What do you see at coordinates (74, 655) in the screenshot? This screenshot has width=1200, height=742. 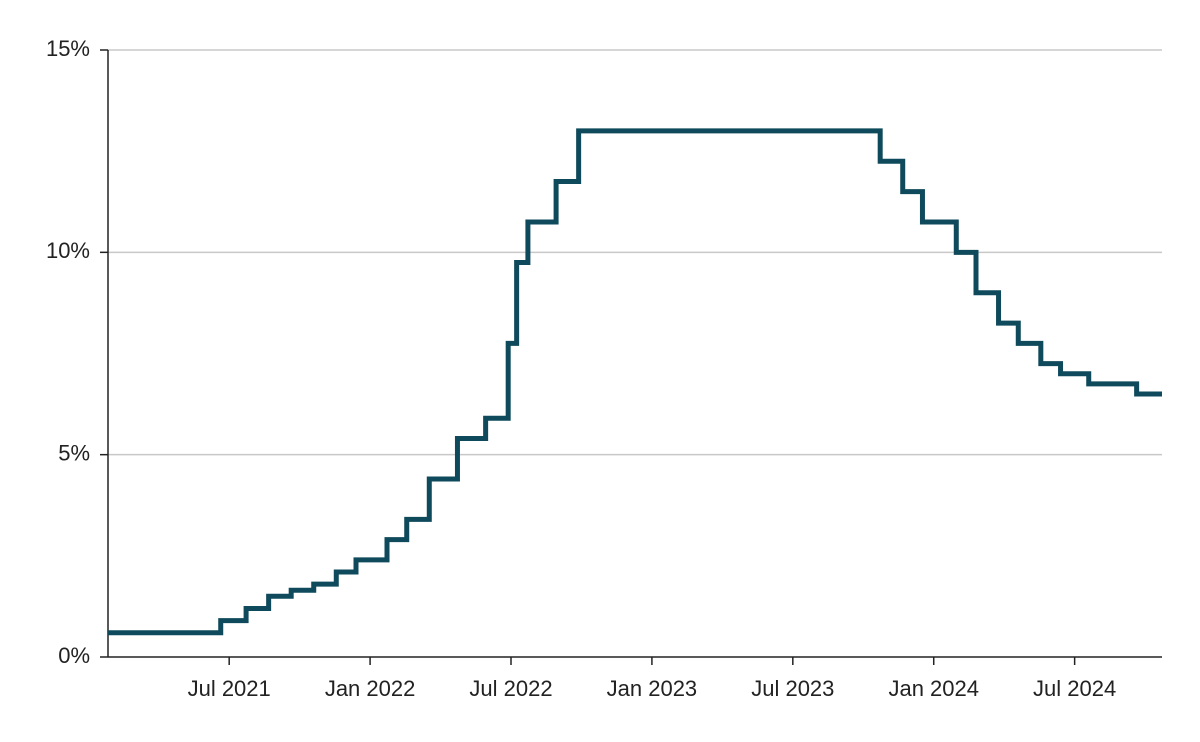 I see `y-tick-label: 0%` at bounding box center [74, 655].